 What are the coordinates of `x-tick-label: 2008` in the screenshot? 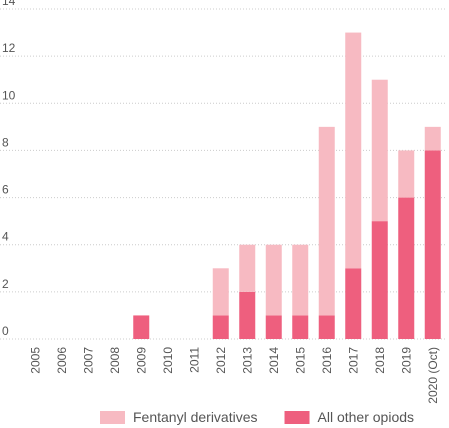 It's located at (115, 360).